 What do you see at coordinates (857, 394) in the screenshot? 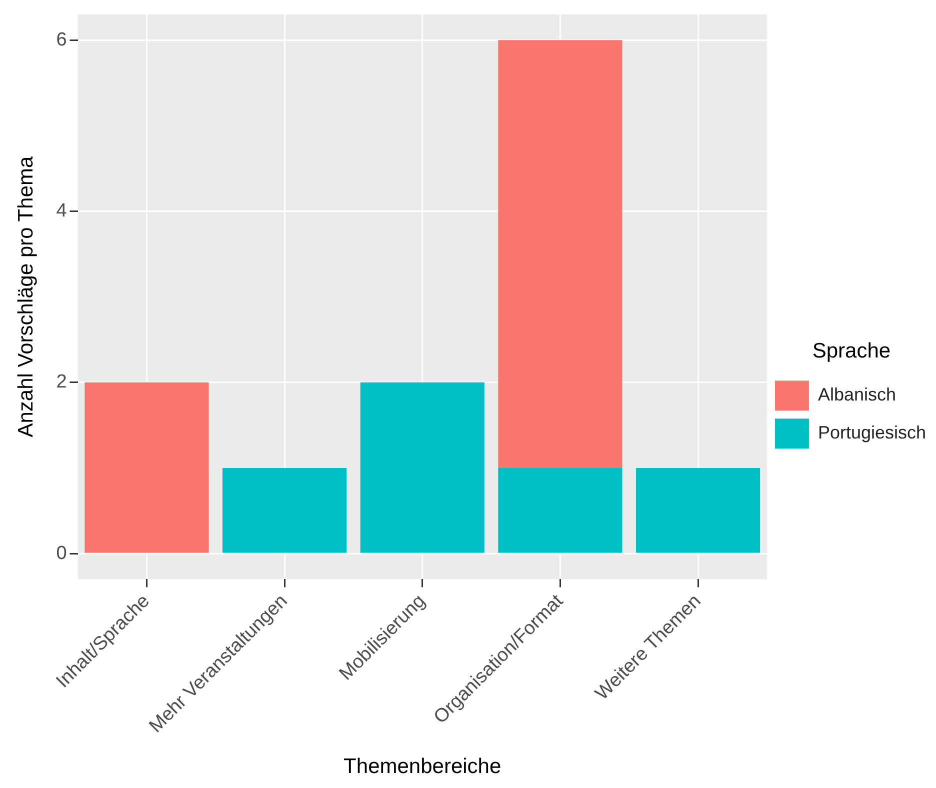
I see `legend-label: Albanisch` at bounding box center [857, 394].